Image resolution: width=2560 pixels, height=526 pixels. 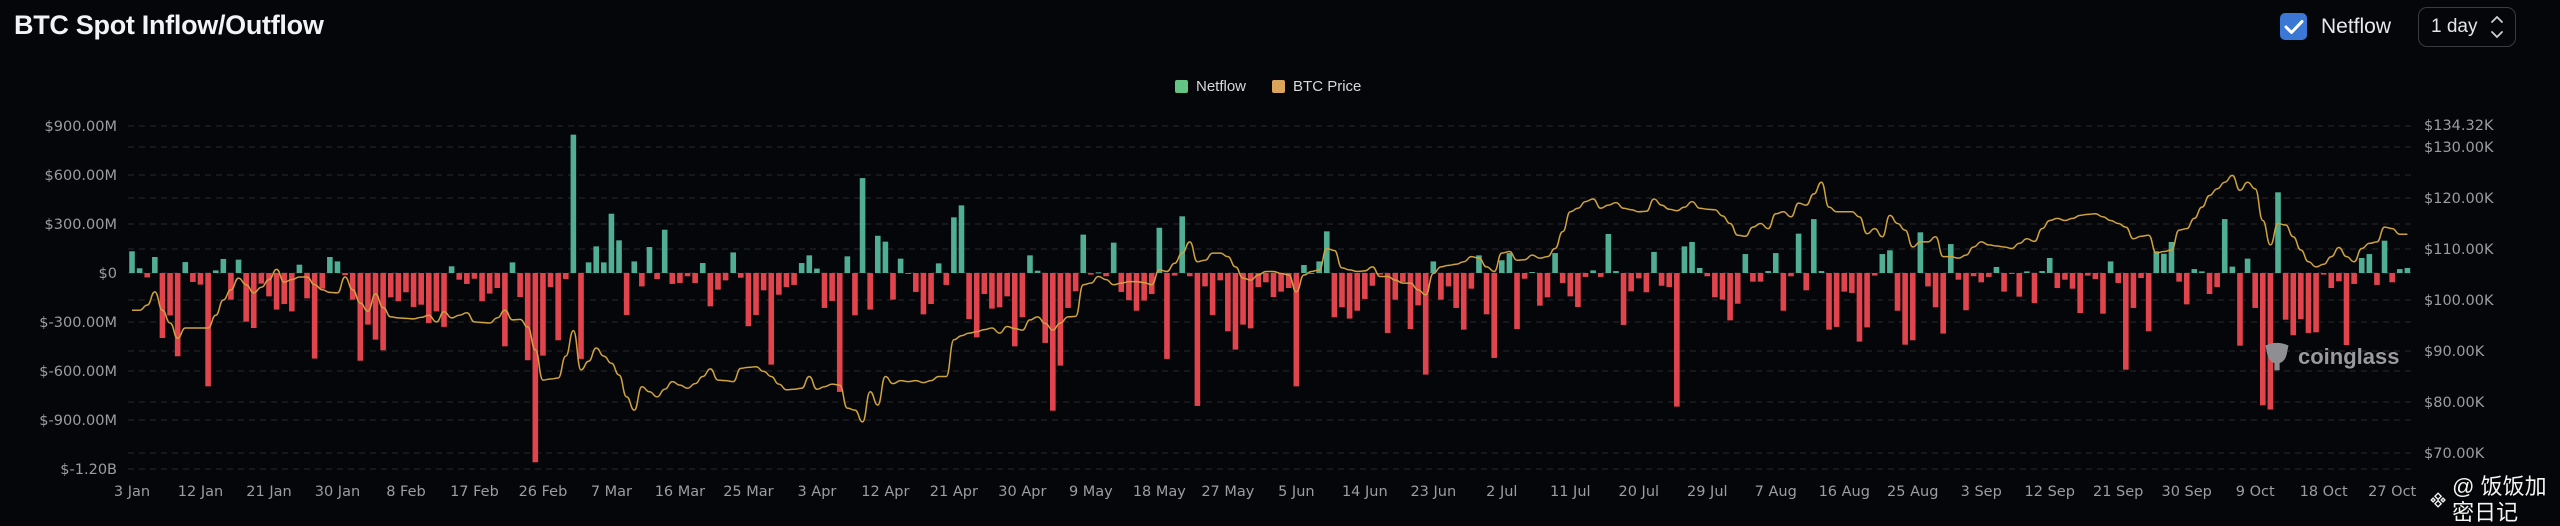 What do you see at coordinates (81, 225) in the screenshot?
I see `left-axis-tick-label: $300.00M` at bounding box center [81, 225].